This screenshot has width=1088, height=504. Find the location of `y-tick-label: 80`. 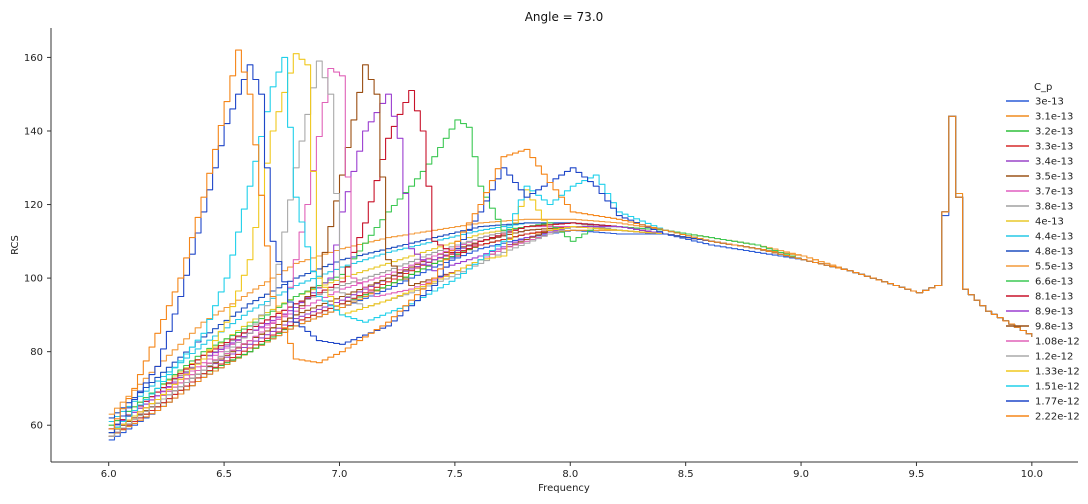

y-tick-label: 80 is located at coordinates (36, 352).